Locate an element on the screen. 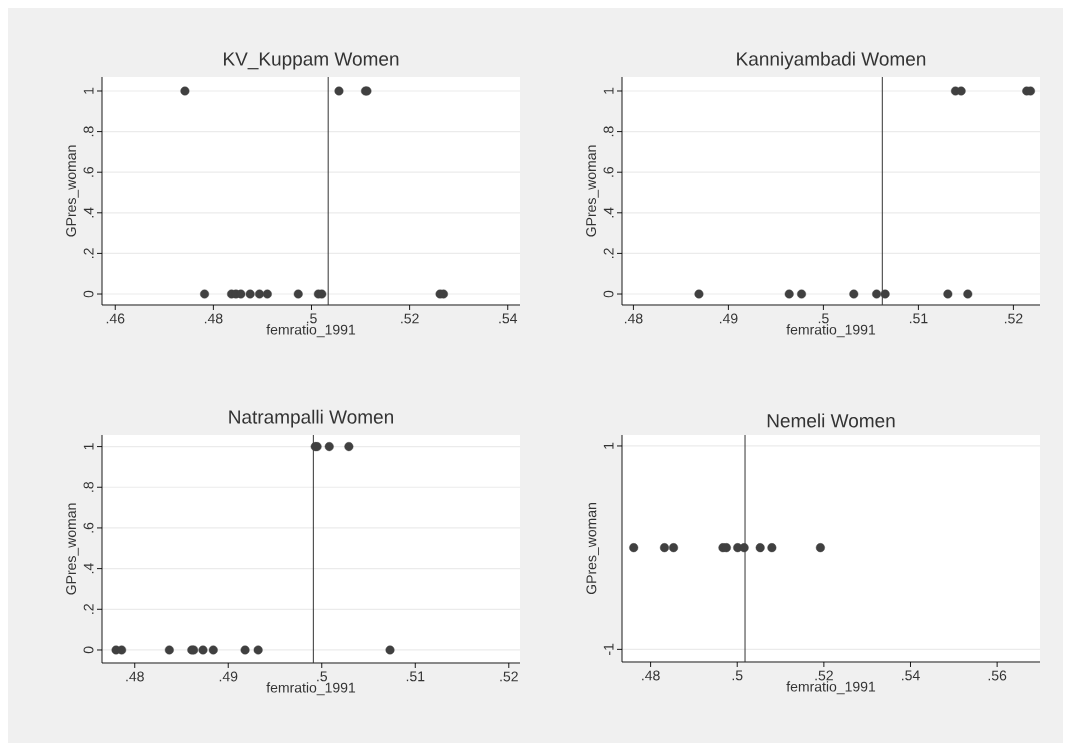 The height and width of the screenshot is (751, 1071). chart-title: Natrampalli Women is located at coordinates (311, 418).